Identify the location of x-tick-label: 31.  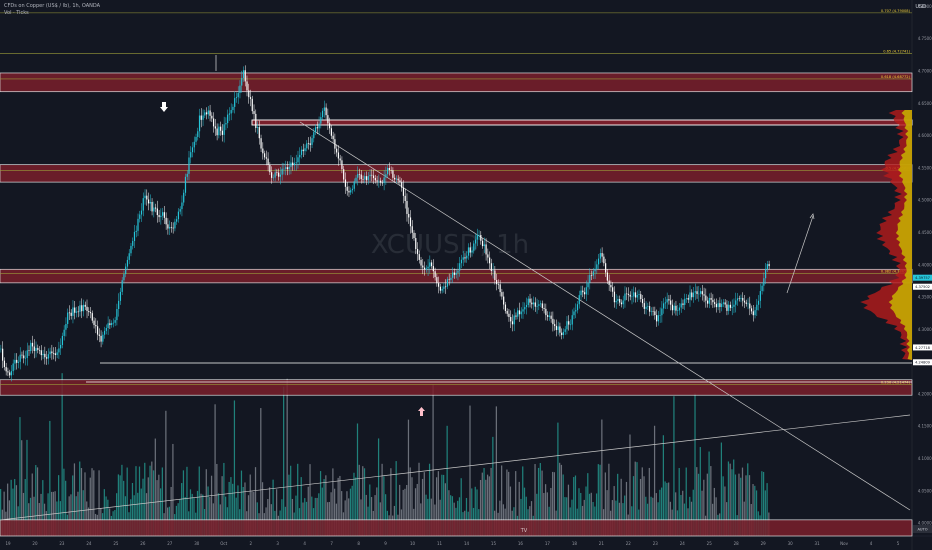
(818, 543).